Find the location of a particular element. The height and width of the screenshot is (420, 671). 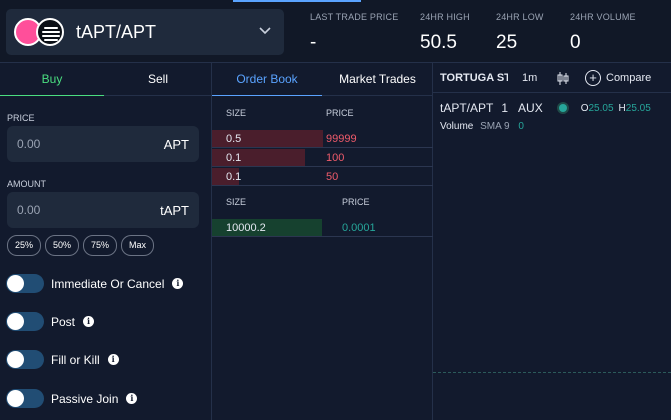

legend-open-value: 25.05 is located at coordinates (601, 108).